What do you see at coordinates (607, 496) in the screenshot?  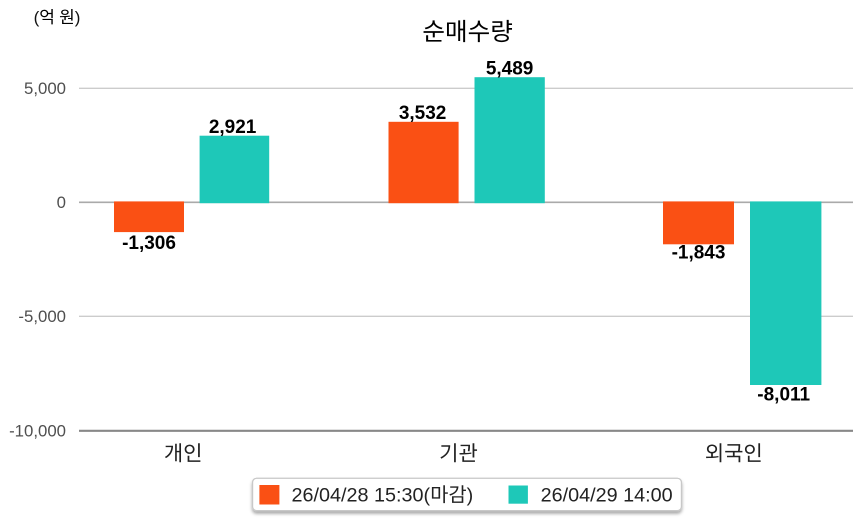 I see `svg-text: 26/04/29 14:00` at bounding box center [607, 496].